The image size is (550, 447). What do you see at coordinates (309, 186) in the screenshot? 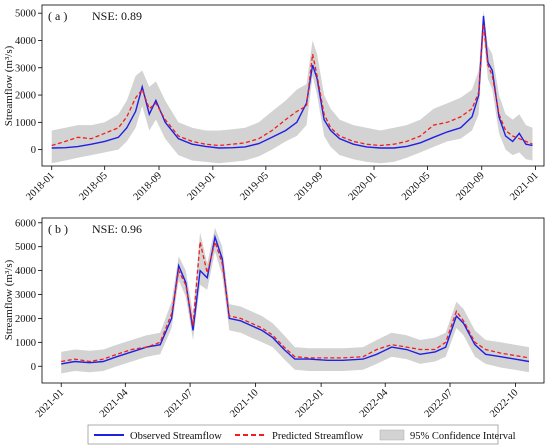
I see `x-tick-label: 2019-09` at bounding box center [309, 186].